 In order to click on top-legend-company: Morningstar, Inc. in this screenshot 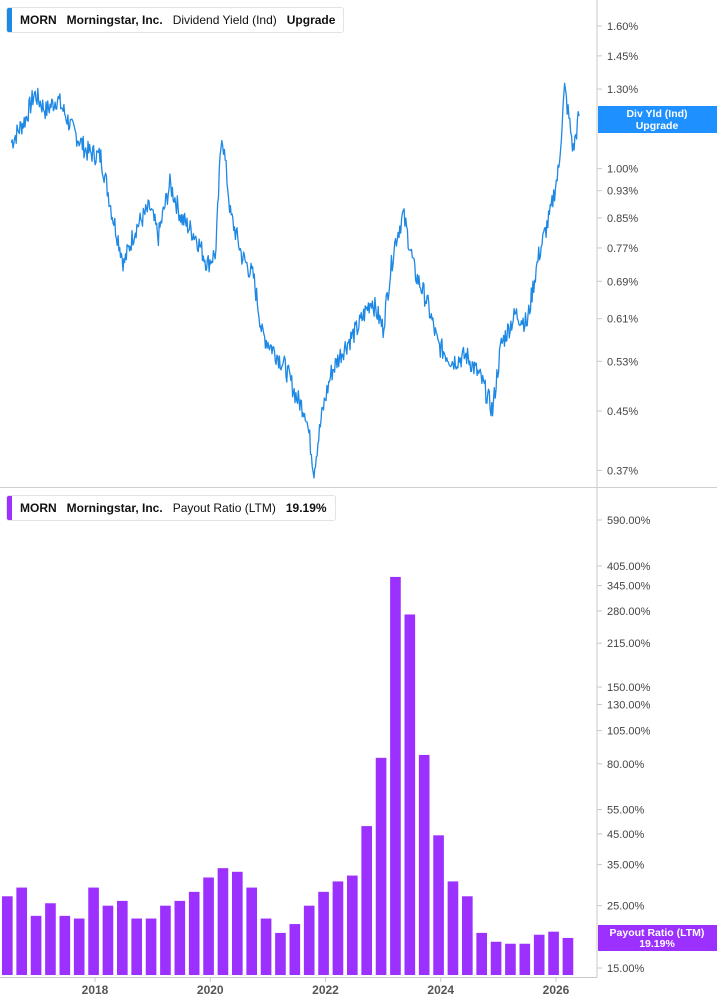, I will do `click(114, 20)`.